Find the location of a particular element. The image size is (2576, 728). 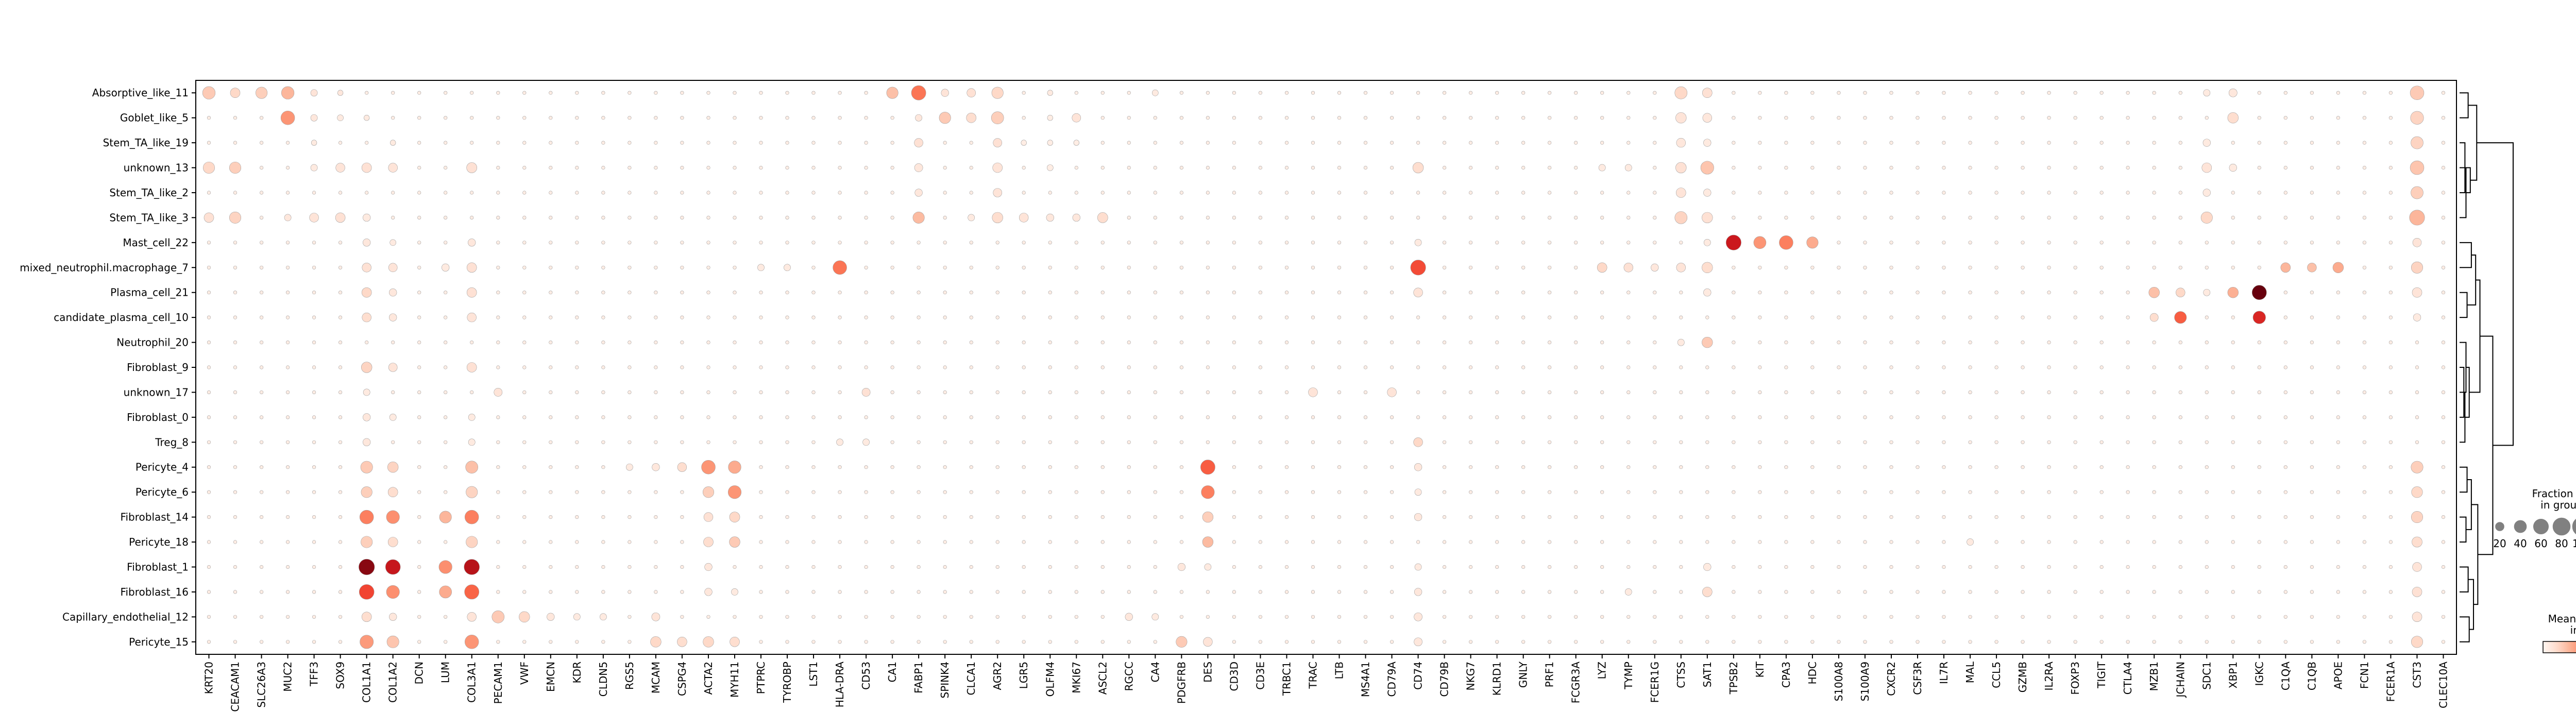

dot-unknown_17-CXCR2 is located at coordinates (1891, 392).